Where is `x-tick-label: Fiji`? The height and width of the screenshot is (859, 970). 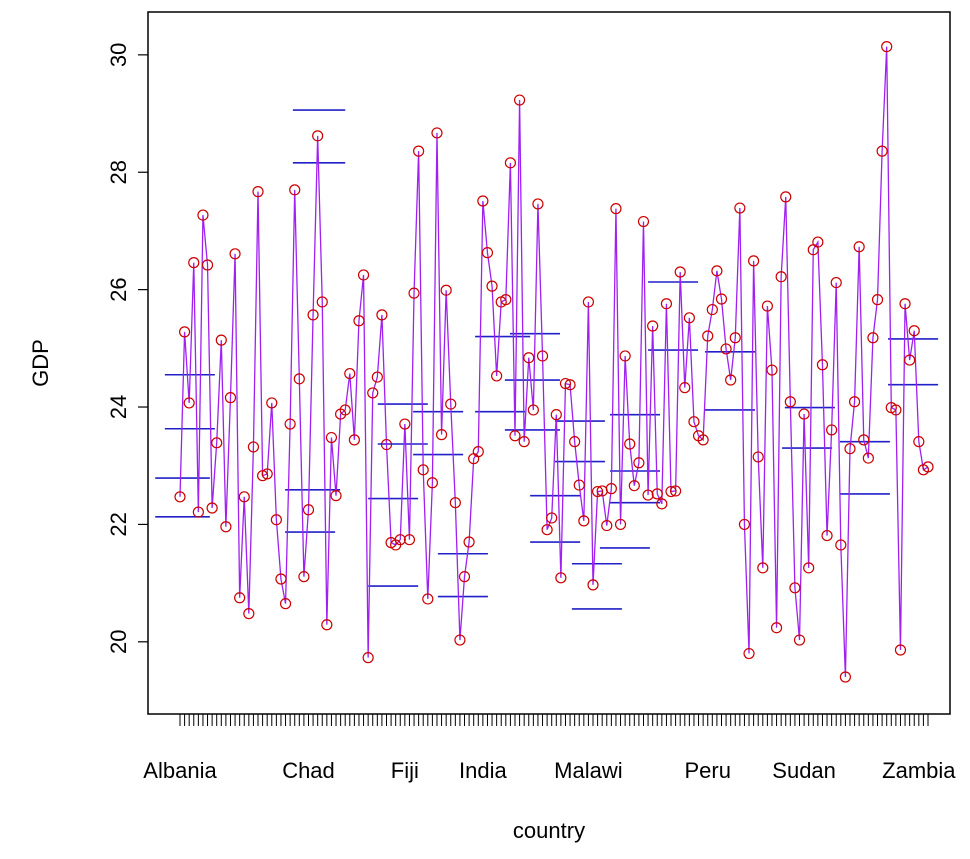
x-tick-label: Fiji is located at coordinates (405, 770).